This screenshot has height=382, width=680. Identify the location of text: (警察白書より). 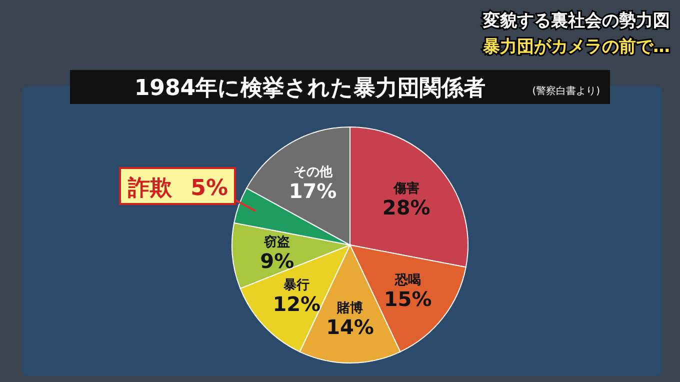
(566, 91).